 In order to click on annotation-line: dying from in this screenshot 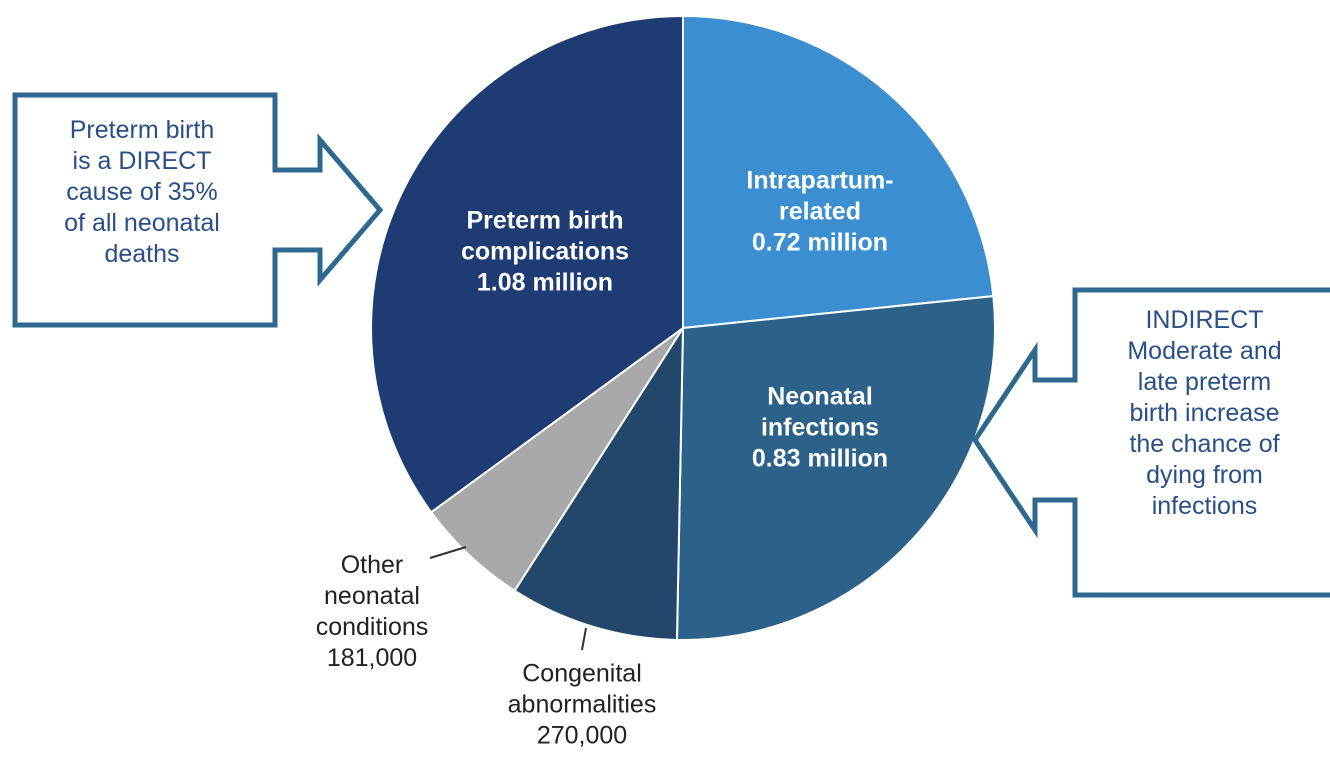, I will do `click(1204, 475)`.